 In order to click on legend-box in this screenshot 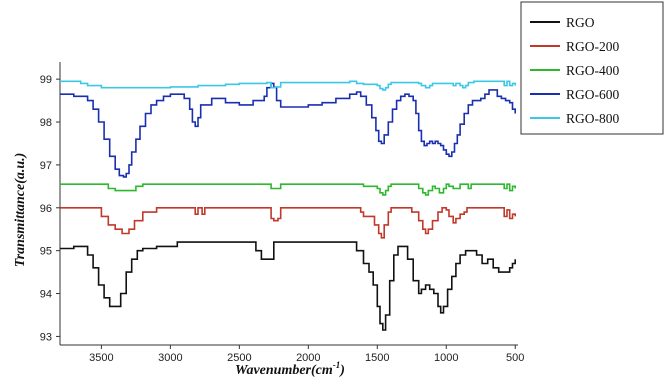, I will do `click(592, 68)`.